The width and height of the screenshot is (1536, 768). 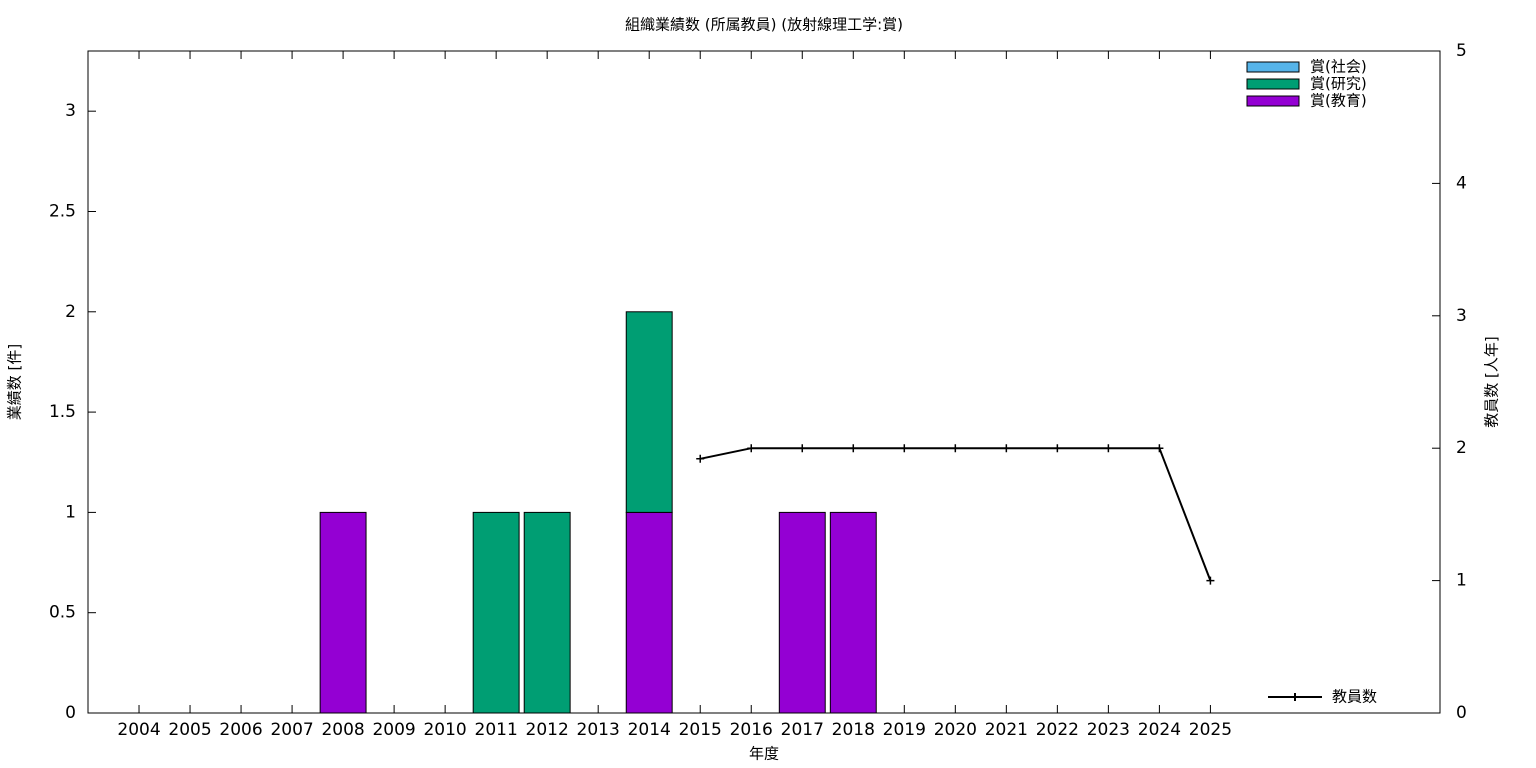 What do you see at coordinates (138, 730) in the screenshot?
I see `x-tick-label: 2004` at bounding box center [138, 730].